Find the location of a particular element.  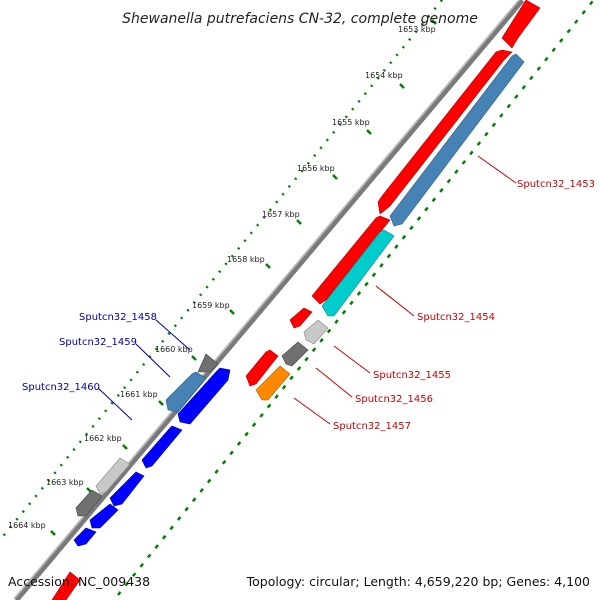

ruler-label-1661: 1661 kbp is located at coordinates (139, 394).